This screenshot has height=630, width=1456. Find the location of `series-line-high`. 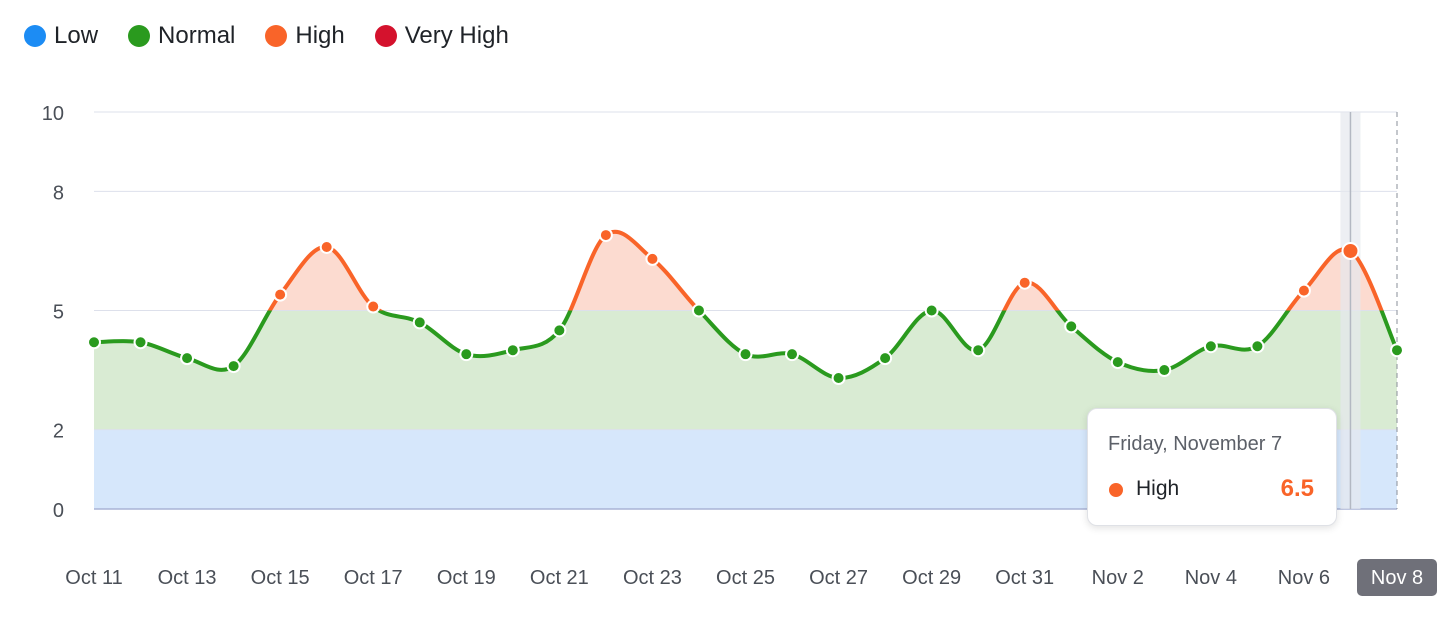

series-line-high is located at coordinates (825, 270).